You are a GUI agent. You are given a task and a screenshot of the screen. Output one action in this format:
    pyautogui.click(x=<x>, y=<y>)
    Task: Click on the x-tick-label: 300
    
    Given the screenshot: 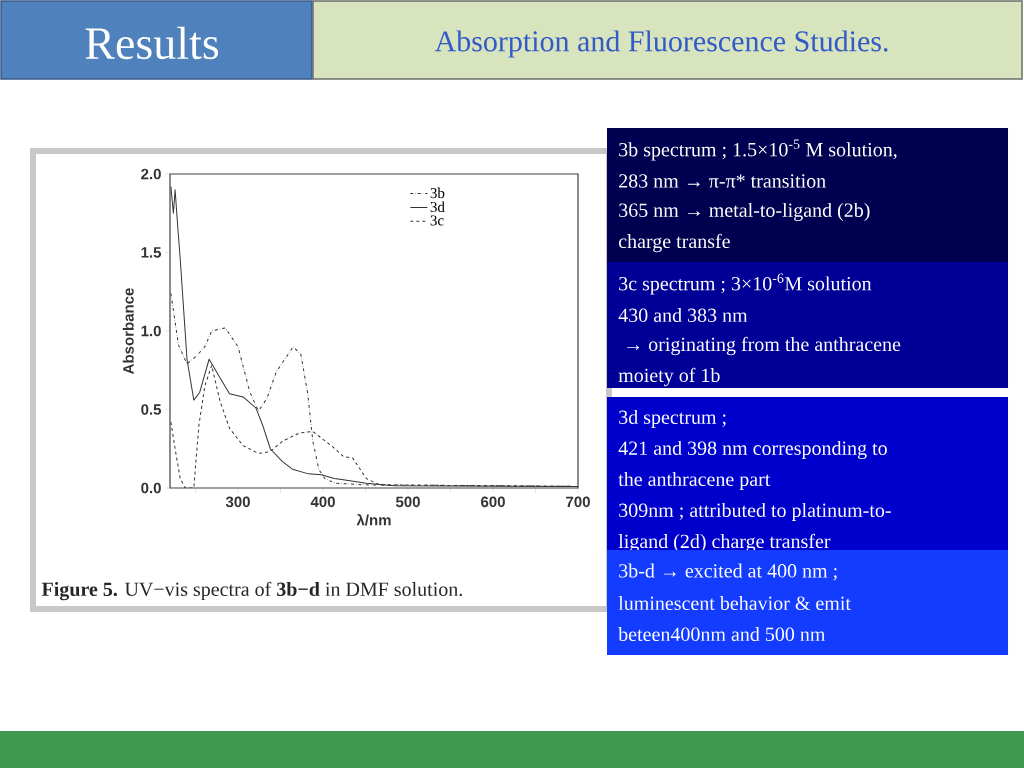 What is the action you would take?
    pyautogui.click(x=237, y=502)
    